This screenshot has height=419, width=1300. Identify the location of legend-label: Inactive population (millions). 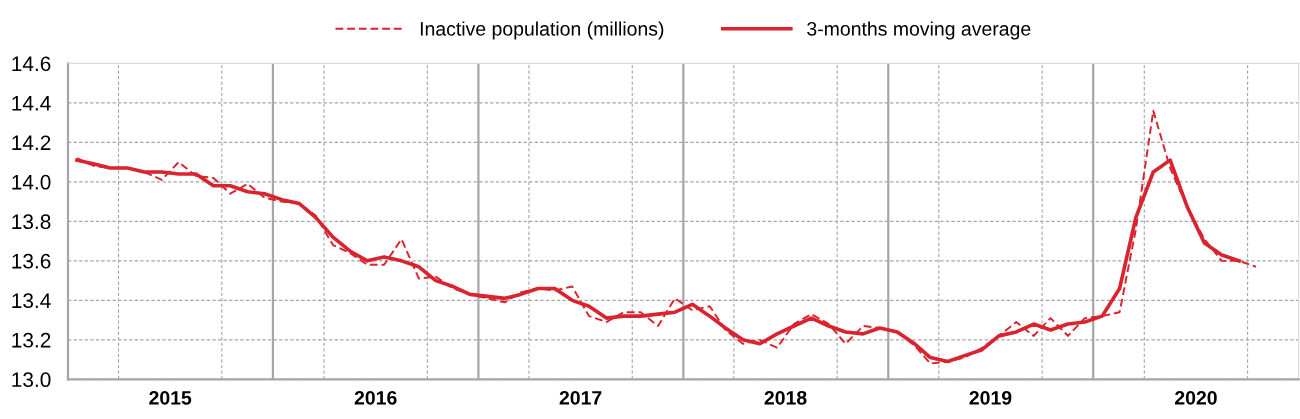
(542, 30).